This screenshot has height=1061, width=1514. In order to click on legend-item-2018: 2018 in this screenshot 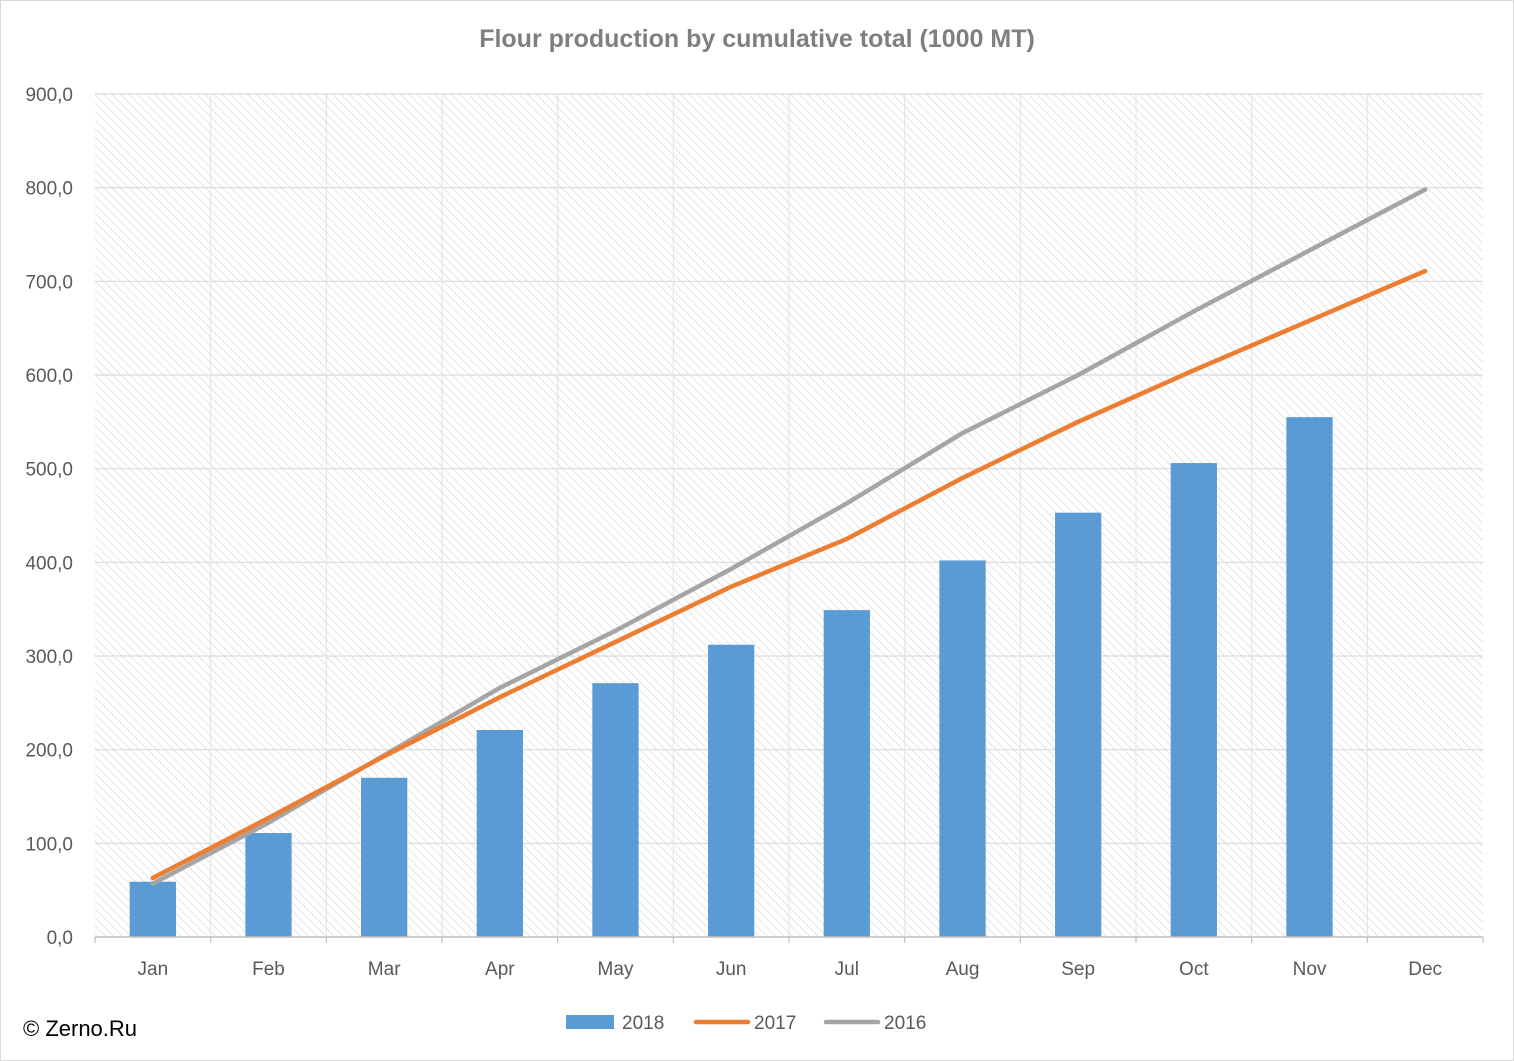, I will do `click(615, 1023)`.